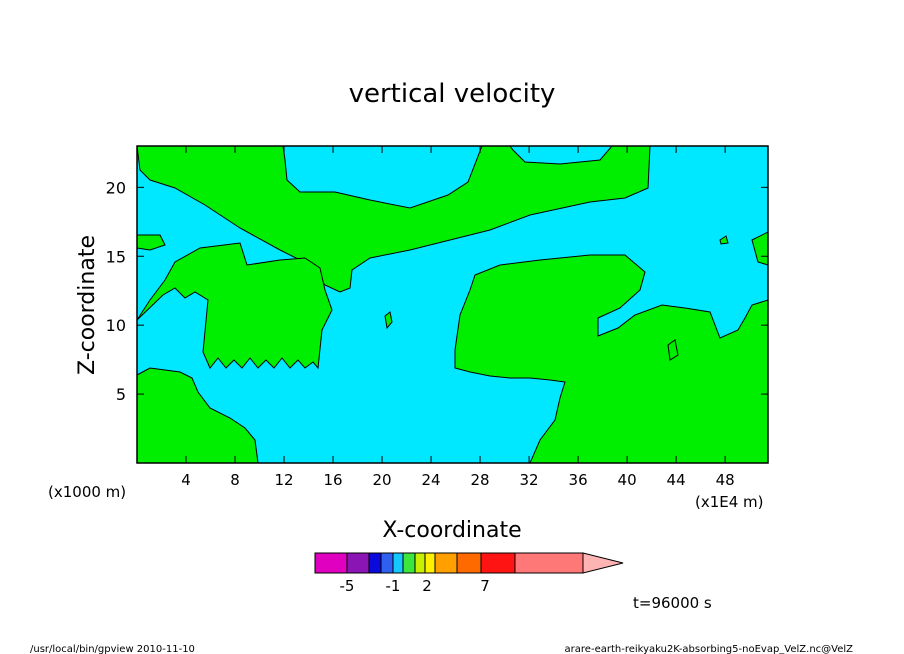 The image size is (904, 654). Describe the element at coordinates (431, 480) in the screenshot. I see `x-tick-label: 24` at that location.